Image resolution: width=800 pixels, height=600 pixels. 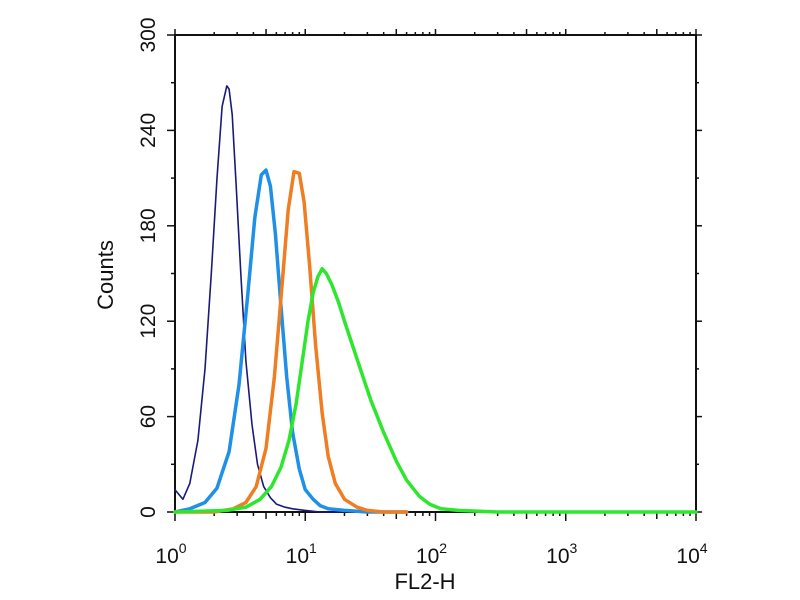 I want to click on y-axis-title: Counts, so click(x=105, y=275).